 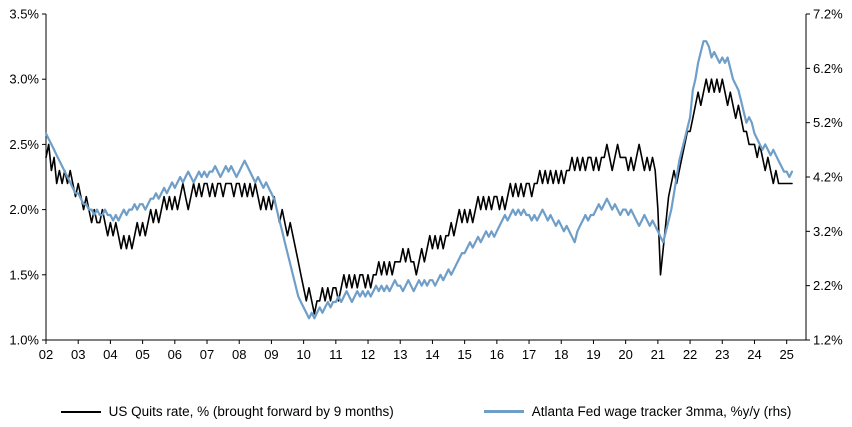 I want to click on svg-text: 4.2%, so click(x=828, y=177).